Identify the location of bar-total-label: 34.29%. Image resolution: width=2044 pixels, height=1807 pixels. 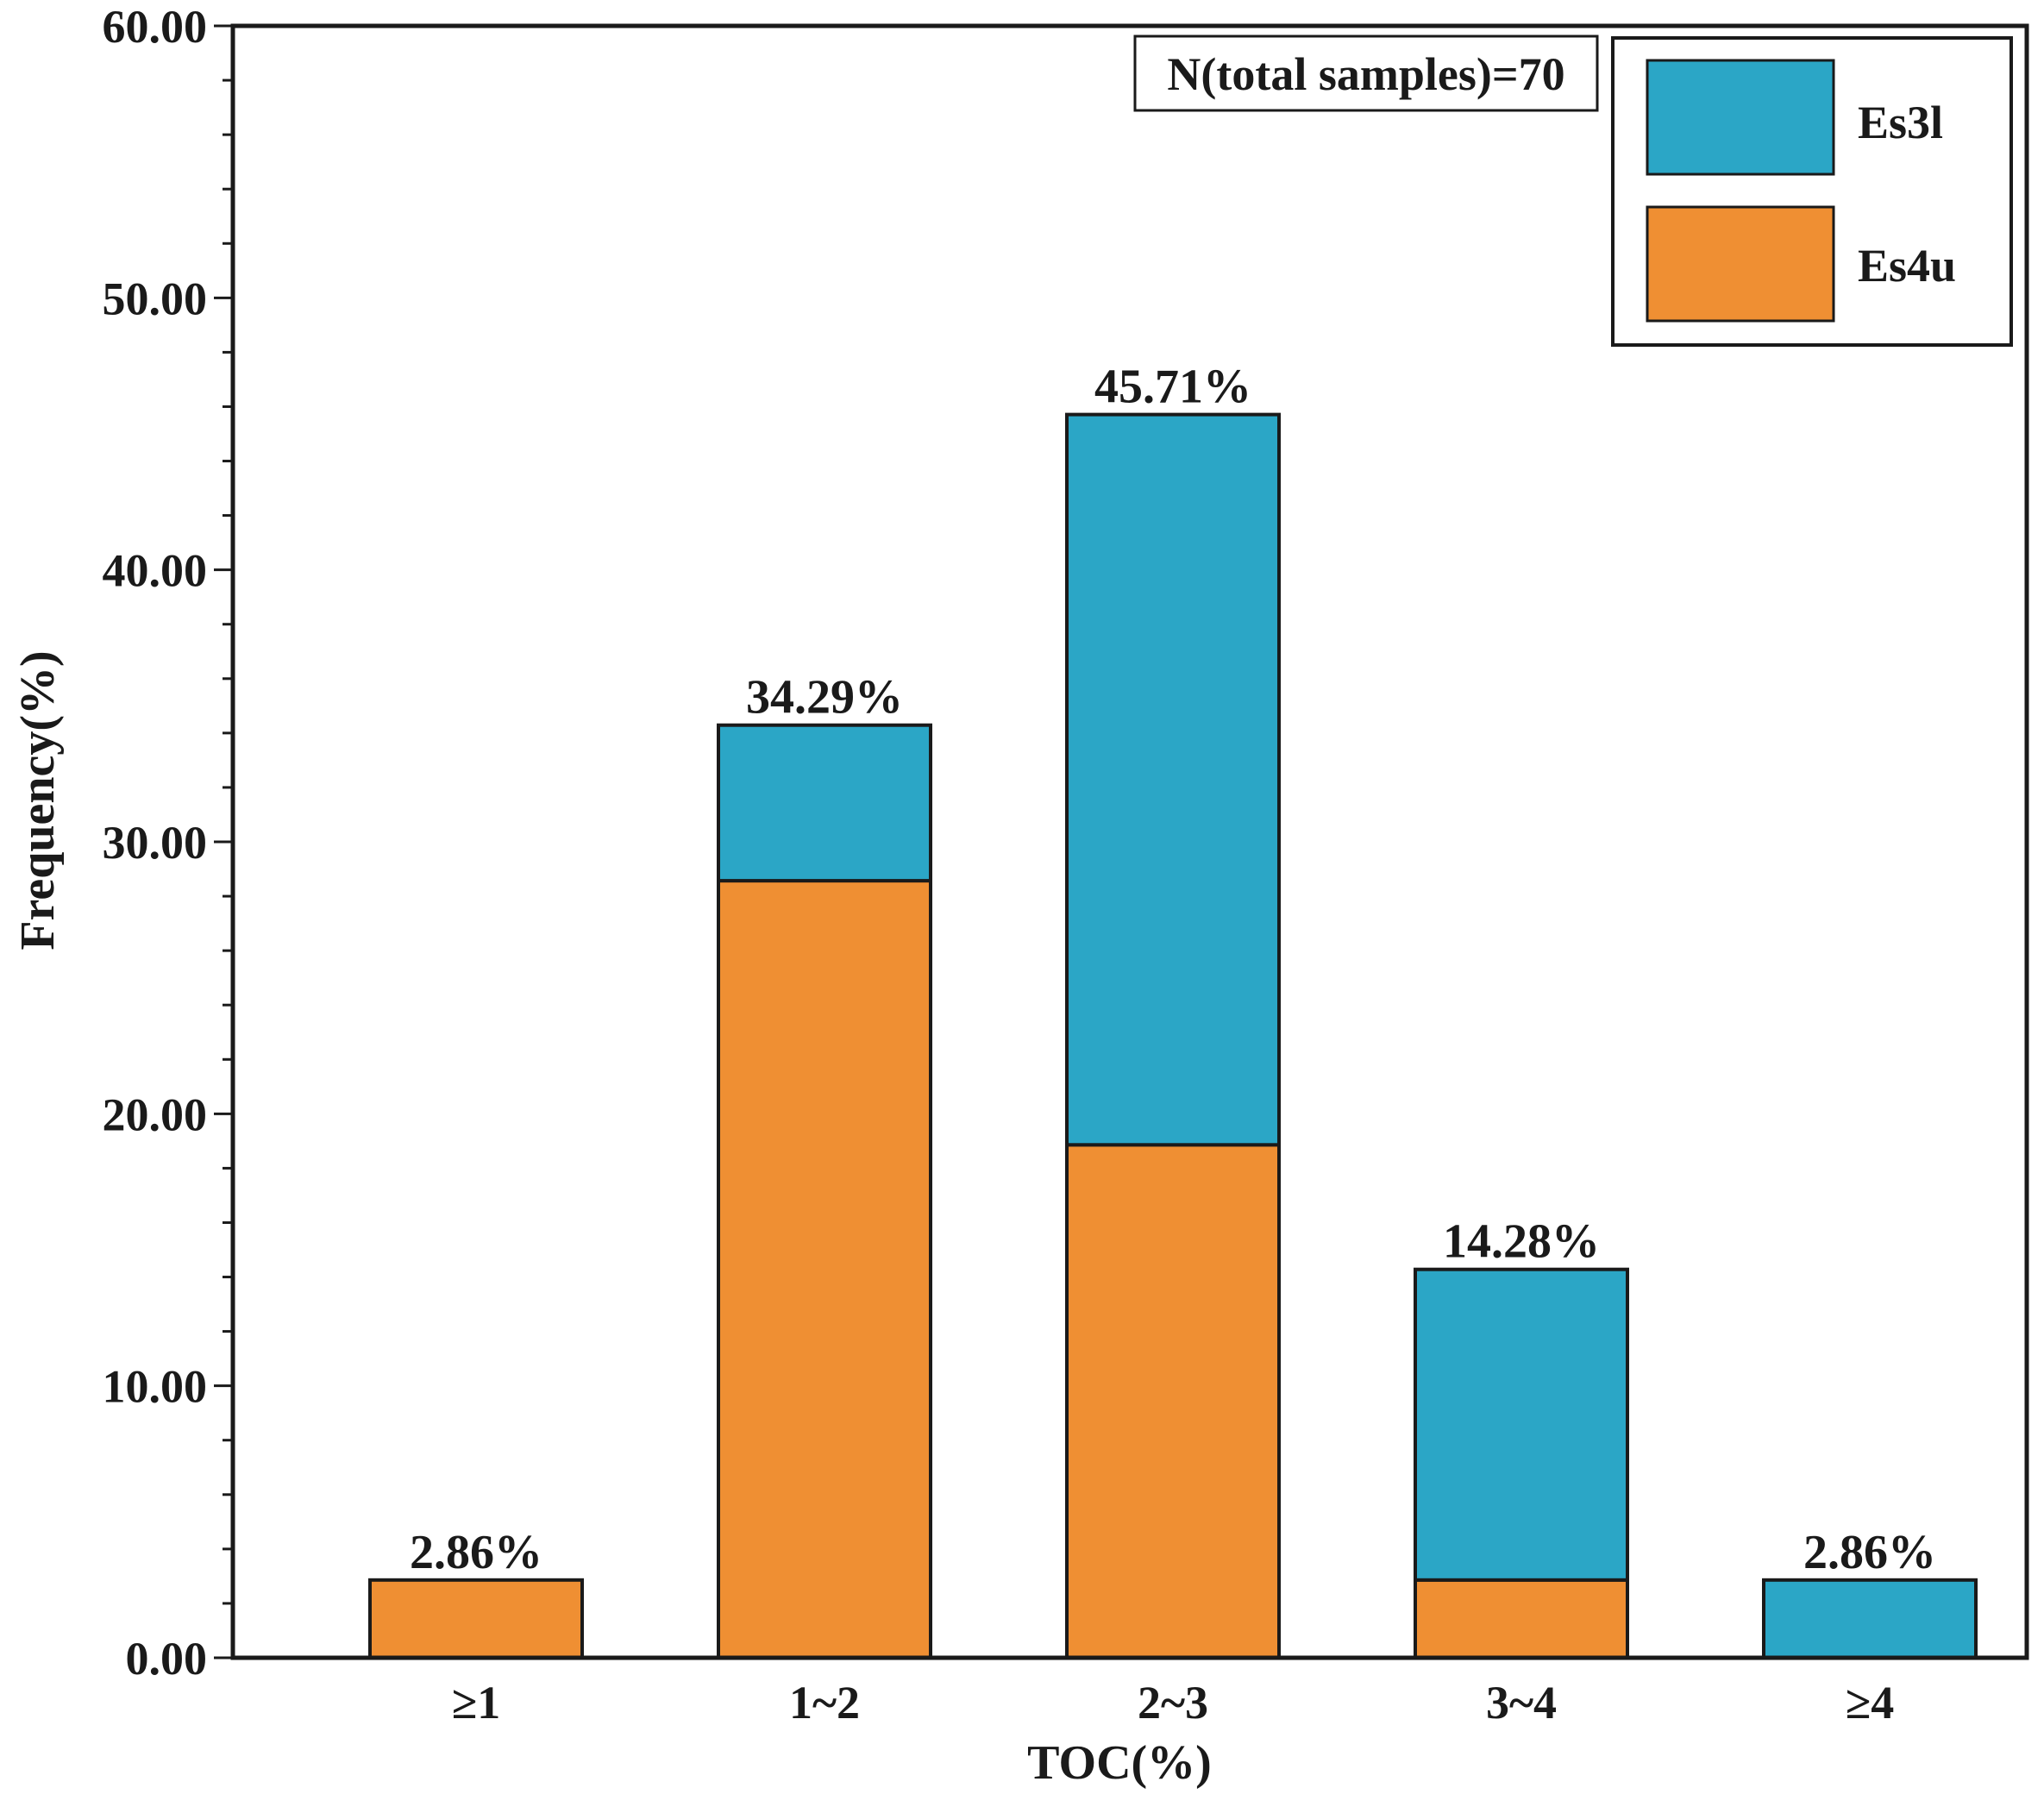
(824, 698).